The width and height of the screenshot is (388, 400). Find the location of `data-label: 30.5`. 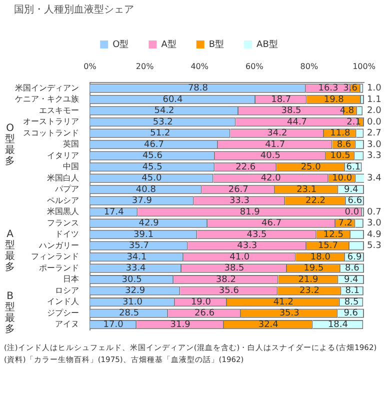

data-label: 30.5 is located at coordinates (132, 279).